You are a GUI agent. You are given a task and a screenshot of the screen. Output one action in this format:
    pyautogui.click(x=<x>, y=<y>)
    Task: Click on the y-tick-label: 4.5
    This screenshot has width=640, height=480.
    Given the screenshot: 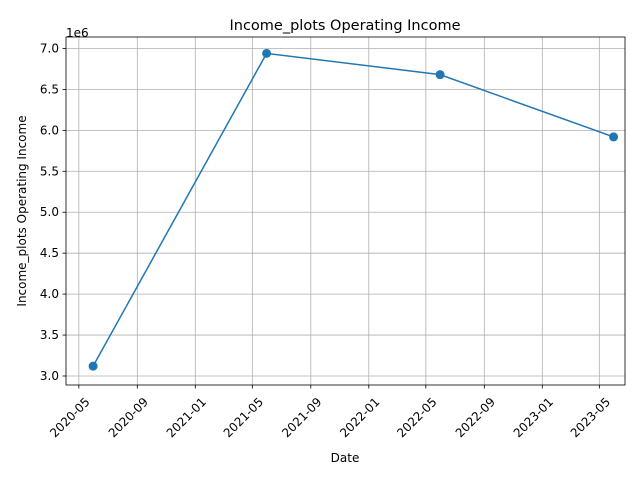 What is the action you would take?
    pyautogui.click(x=49, y=253)
    